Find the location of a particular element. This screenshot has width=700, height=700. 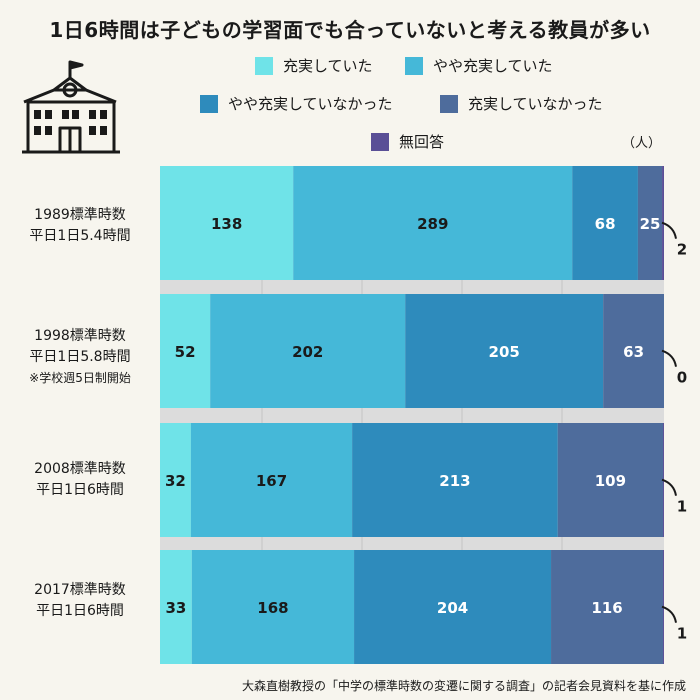

data-label: 213 is located at coordinates (454, 481).